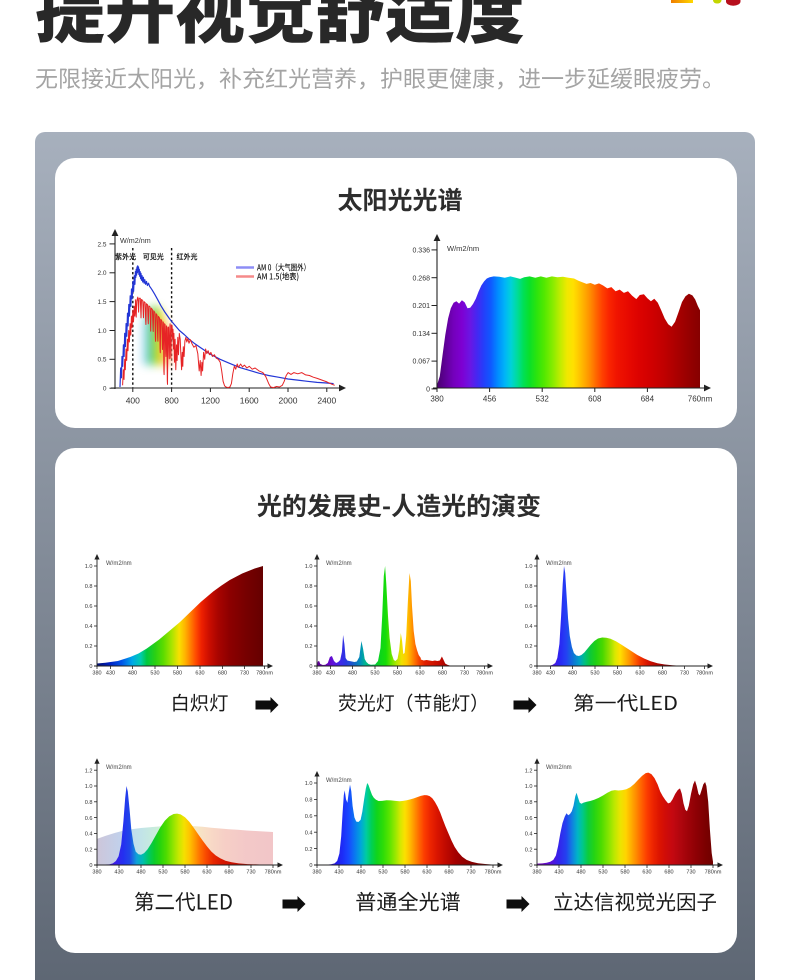 The width and height of the screenshot is (790, 980). I want to click on svg-text: 0.268, so click(421, 278).